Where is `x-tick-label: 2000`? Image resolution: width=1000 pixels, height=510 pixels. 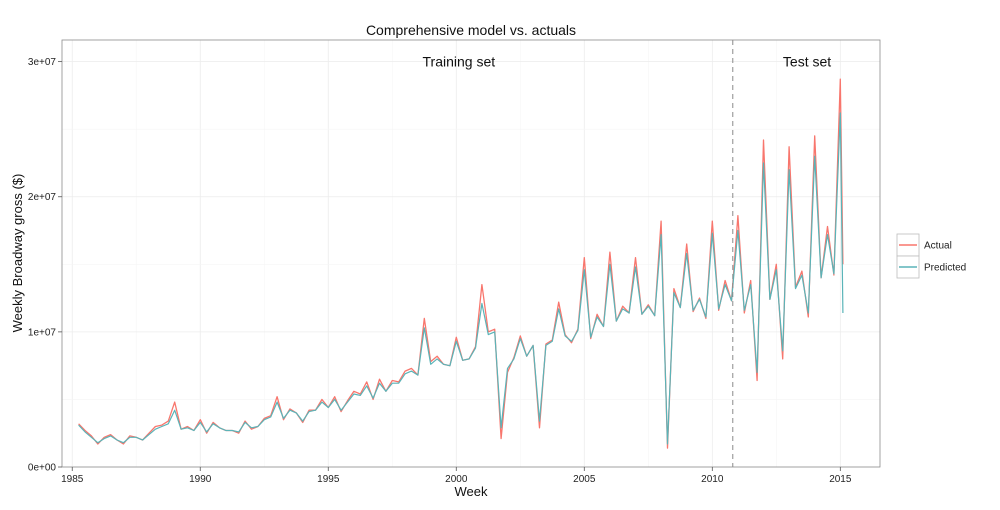 x-tick-label: 2000 is located at coordinates (456, 479).